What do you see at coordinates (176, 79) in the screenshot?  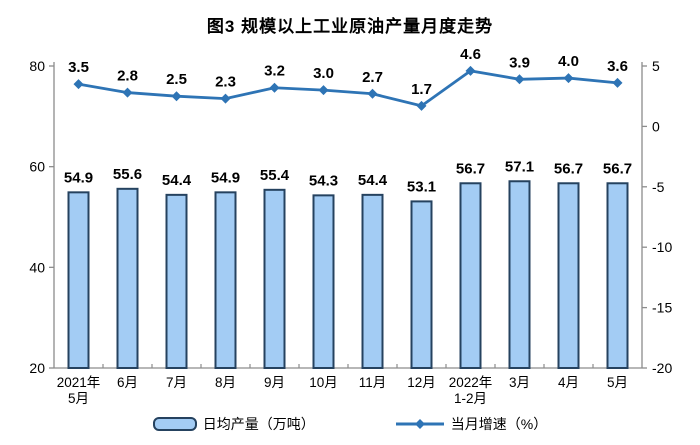 I see `line-value-label: 2.5` at bounding box center [176, 79].